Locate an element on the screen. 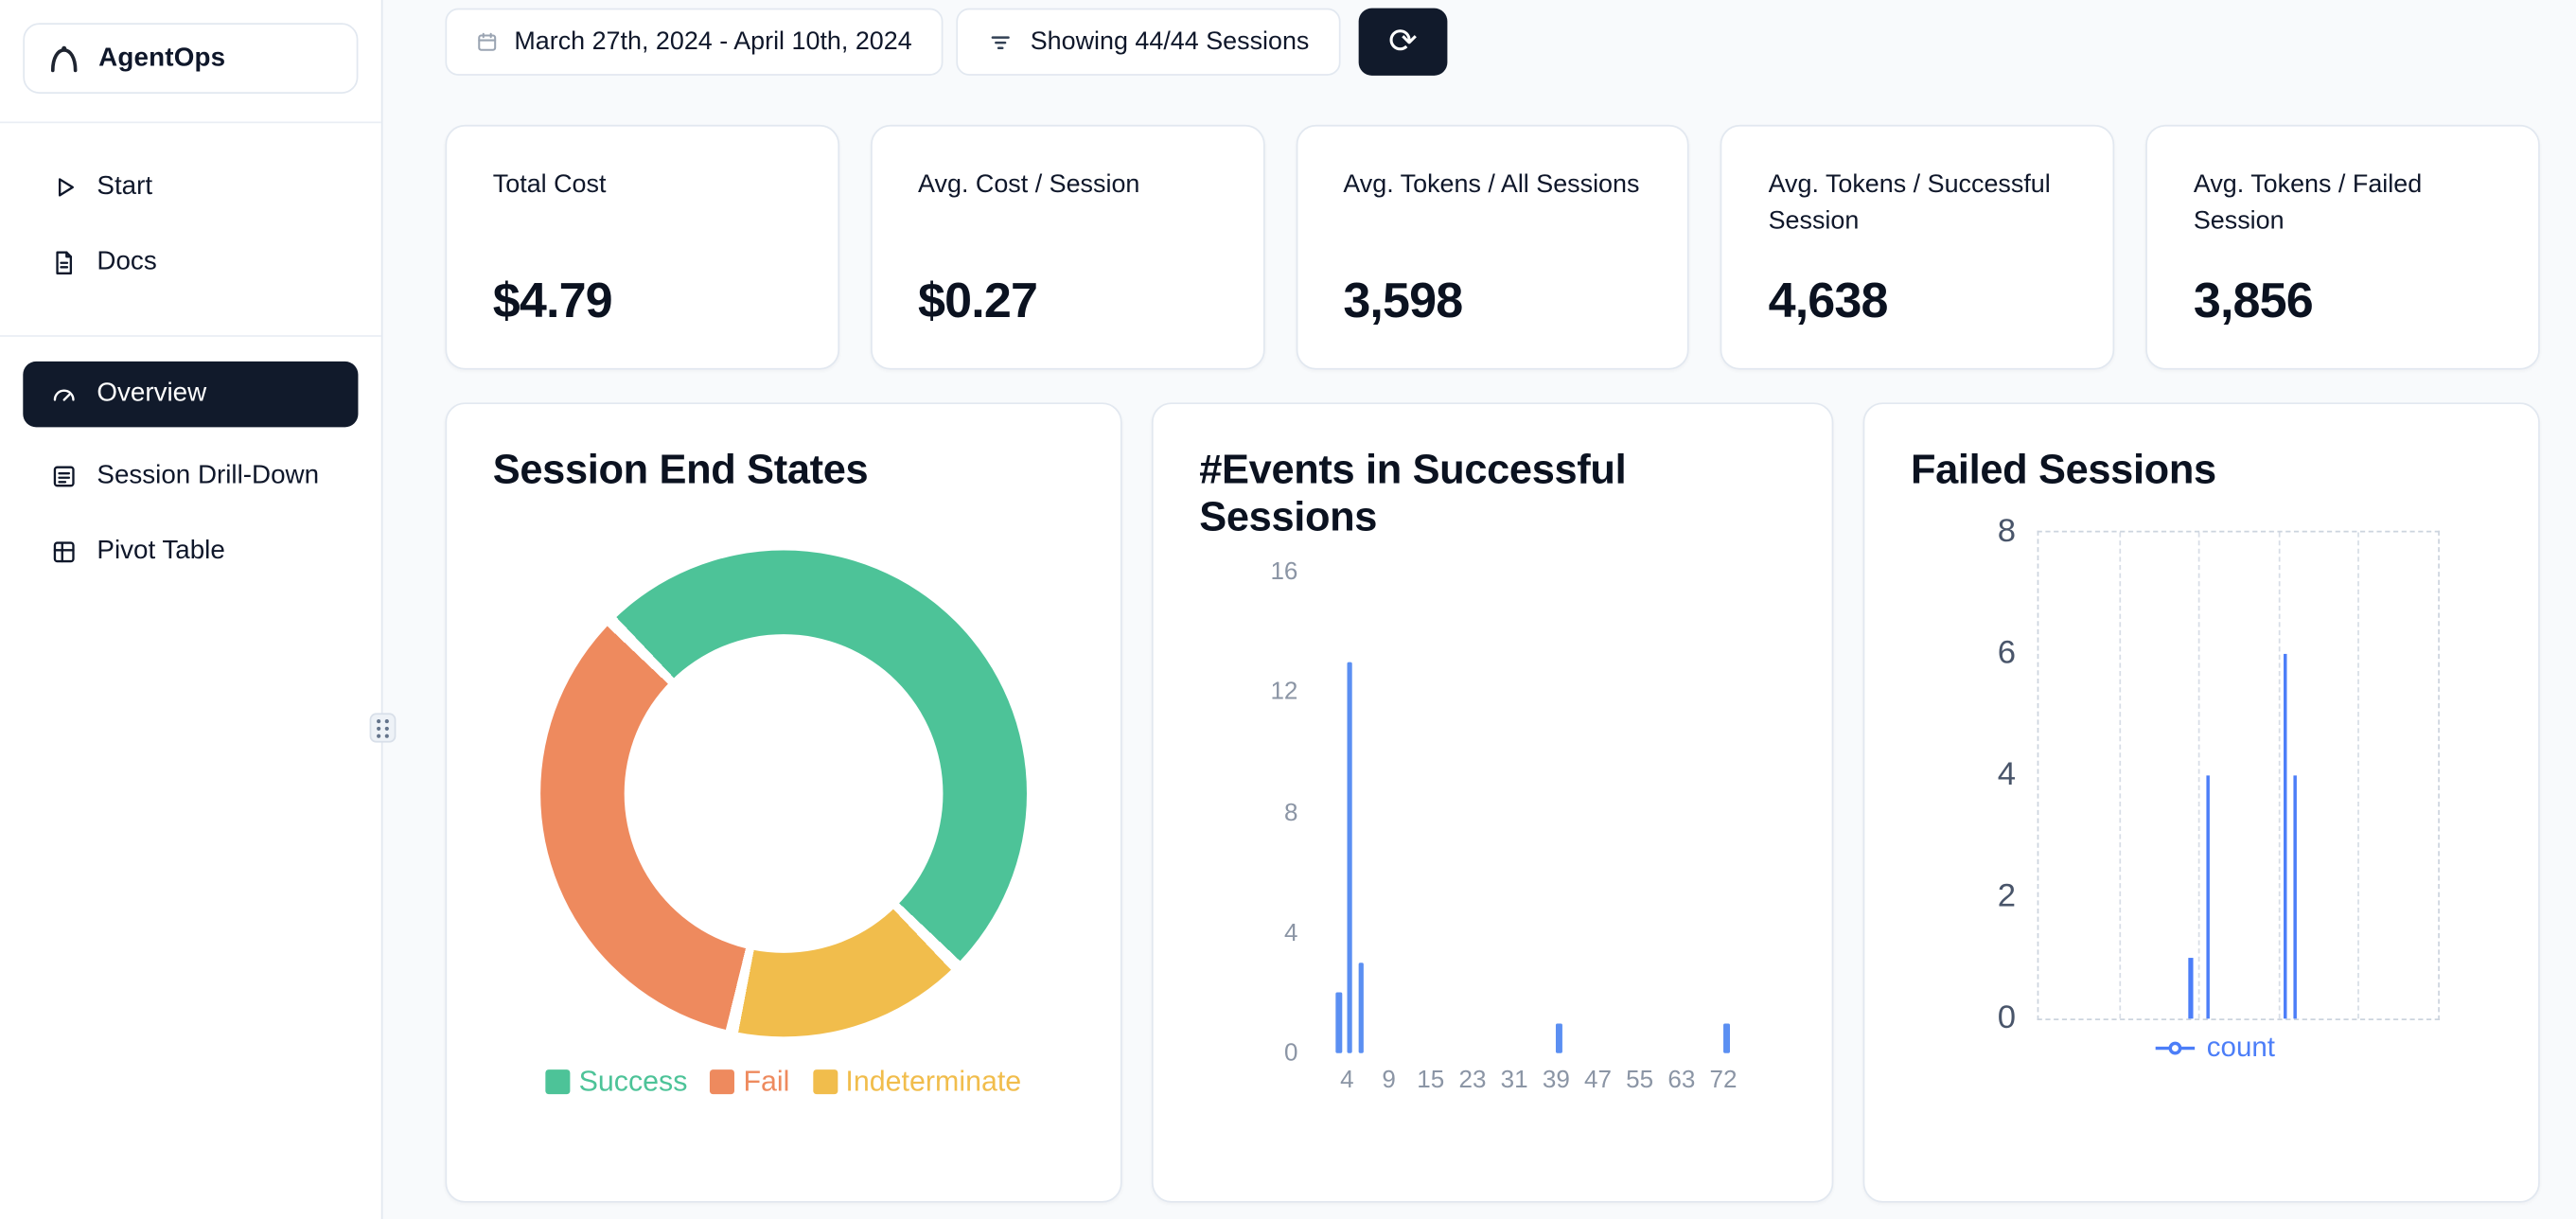  gauge-icon is located at coordinates (64, 394).